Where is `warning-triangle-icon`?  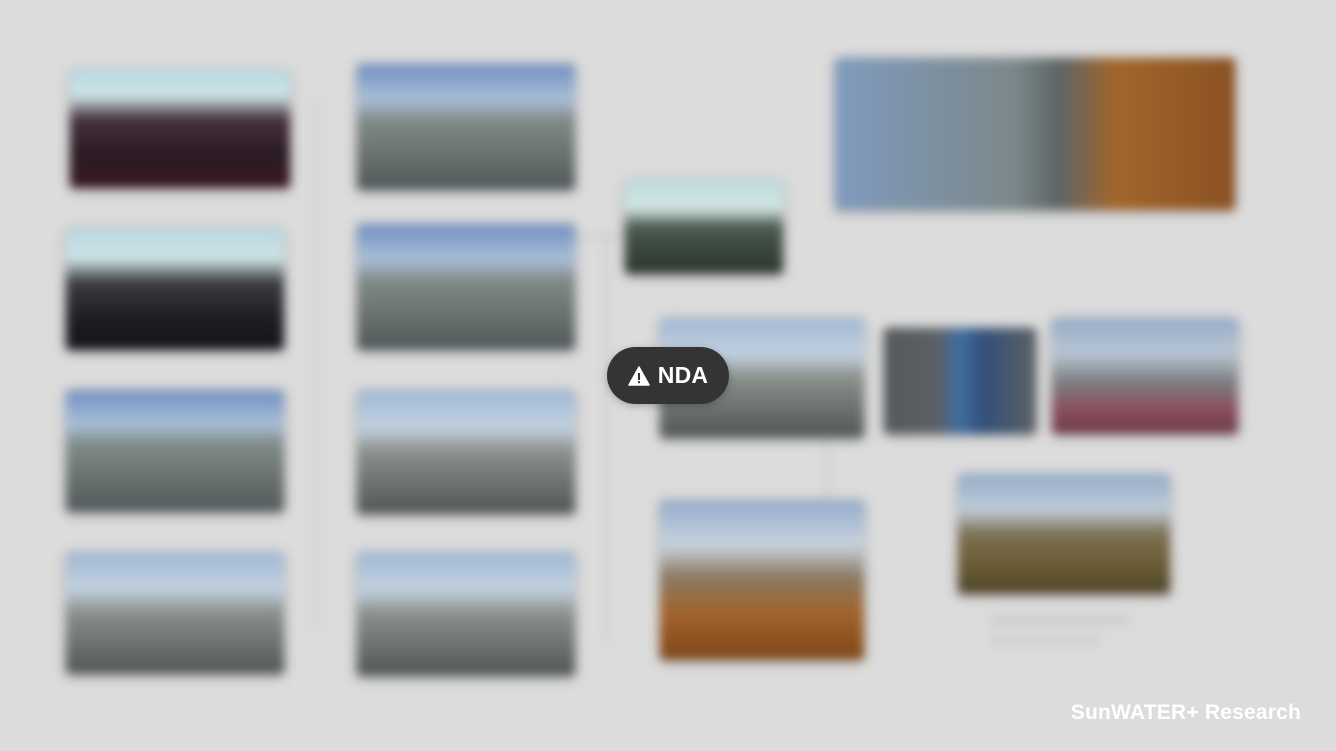
warning-triangle-icon is located at coordinates (639, 375).